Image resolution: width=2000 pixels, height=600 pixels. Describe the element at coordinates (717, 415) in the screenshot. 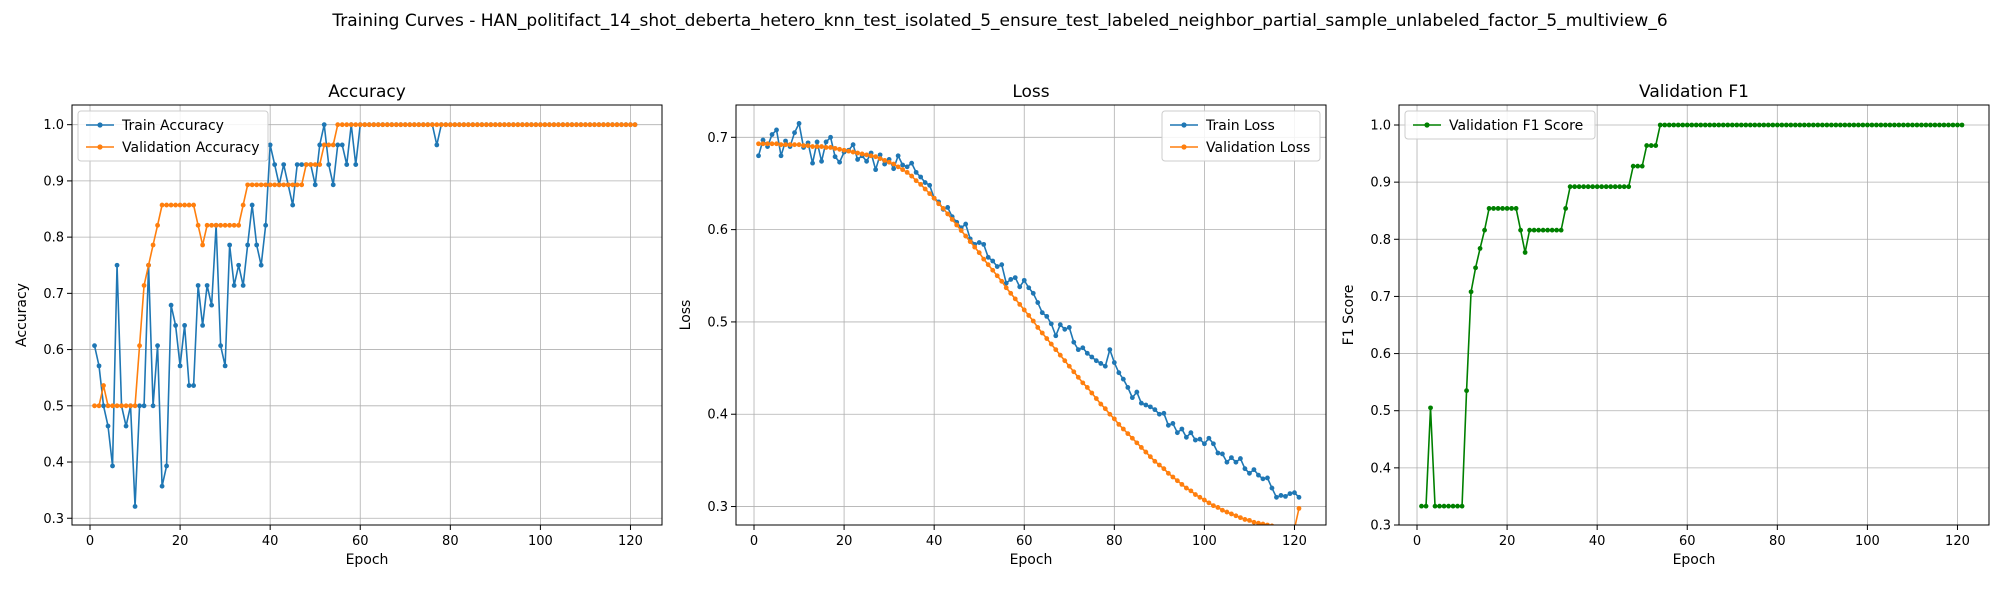

I see `y-tick-label: 0.4` at that location.